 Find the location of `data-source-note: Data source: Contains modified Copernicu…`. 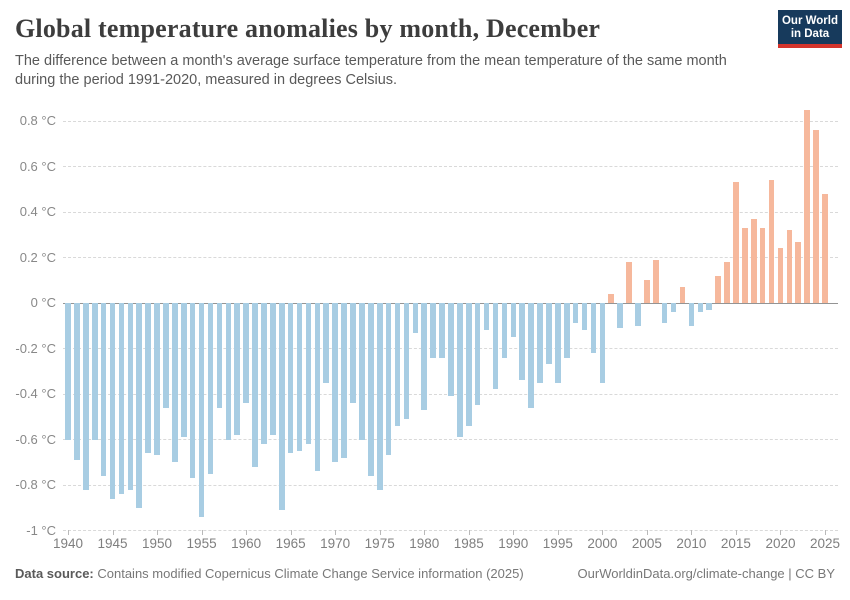

data-source-note: Data source: Contains modified Copernicu… is located at coordinates (269, 573).